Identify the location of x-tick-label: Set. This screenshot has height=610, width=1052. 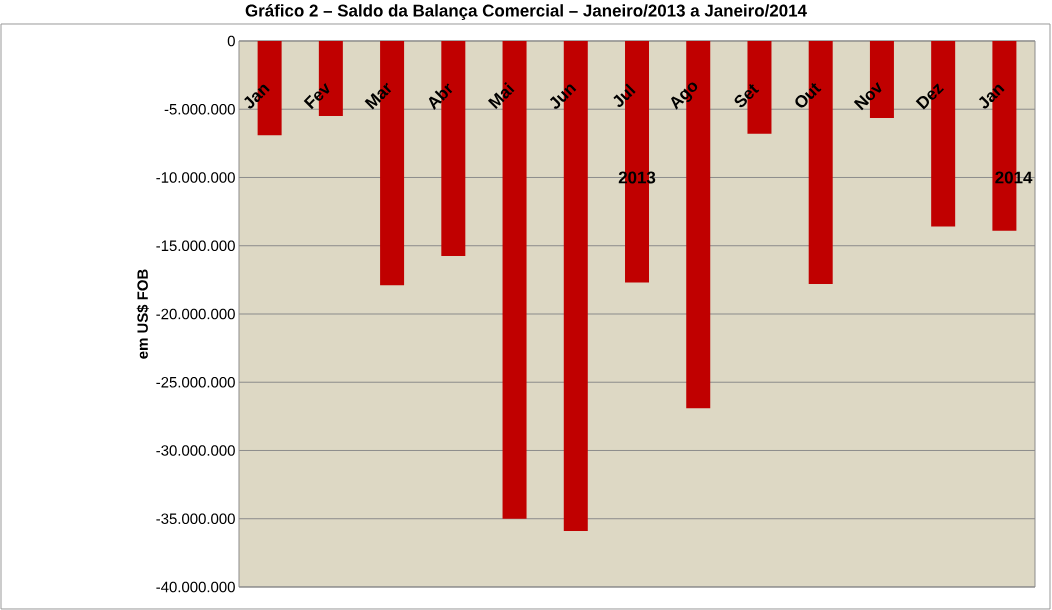
(747, 95).